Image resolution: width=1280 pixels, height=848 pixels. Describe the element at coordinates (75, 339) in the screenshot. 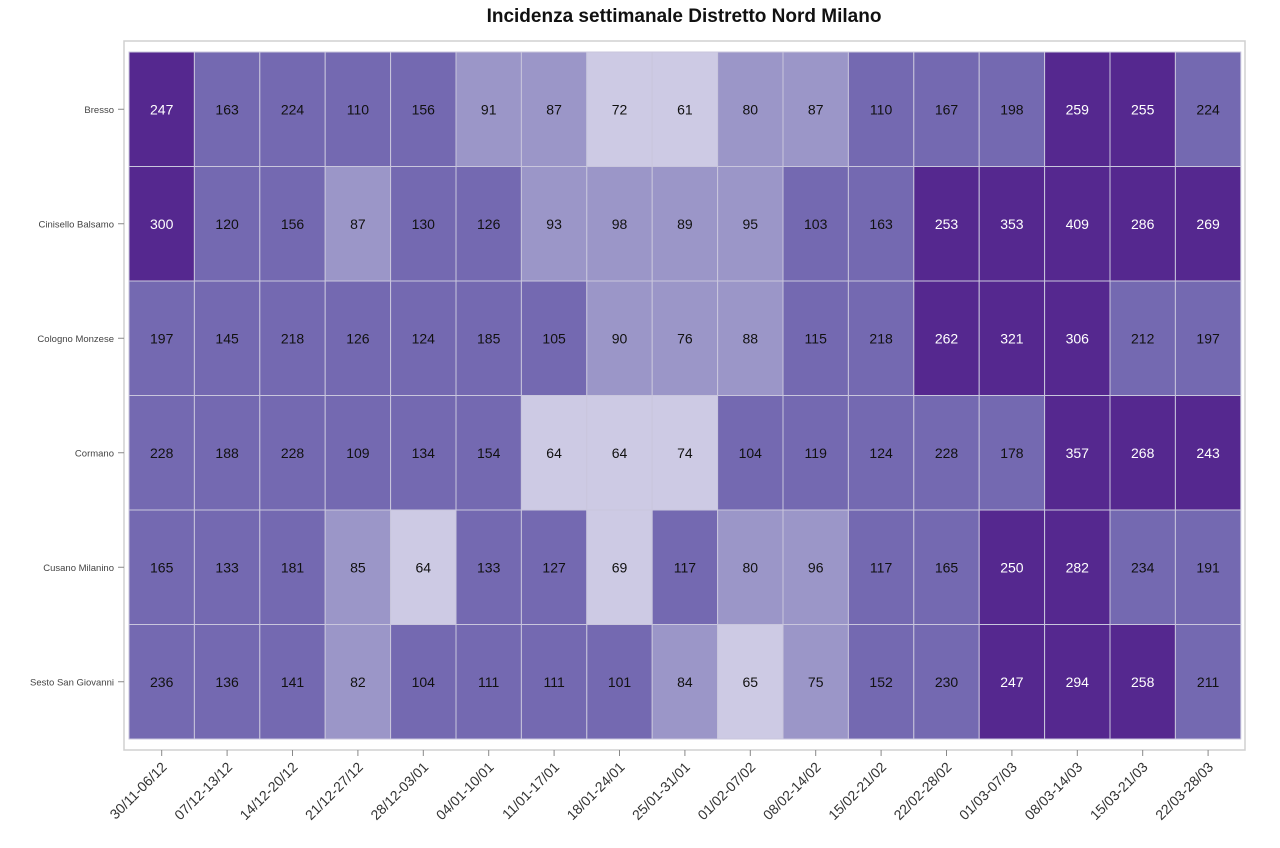

I see `row-label: Cologno Monzese` at that location.